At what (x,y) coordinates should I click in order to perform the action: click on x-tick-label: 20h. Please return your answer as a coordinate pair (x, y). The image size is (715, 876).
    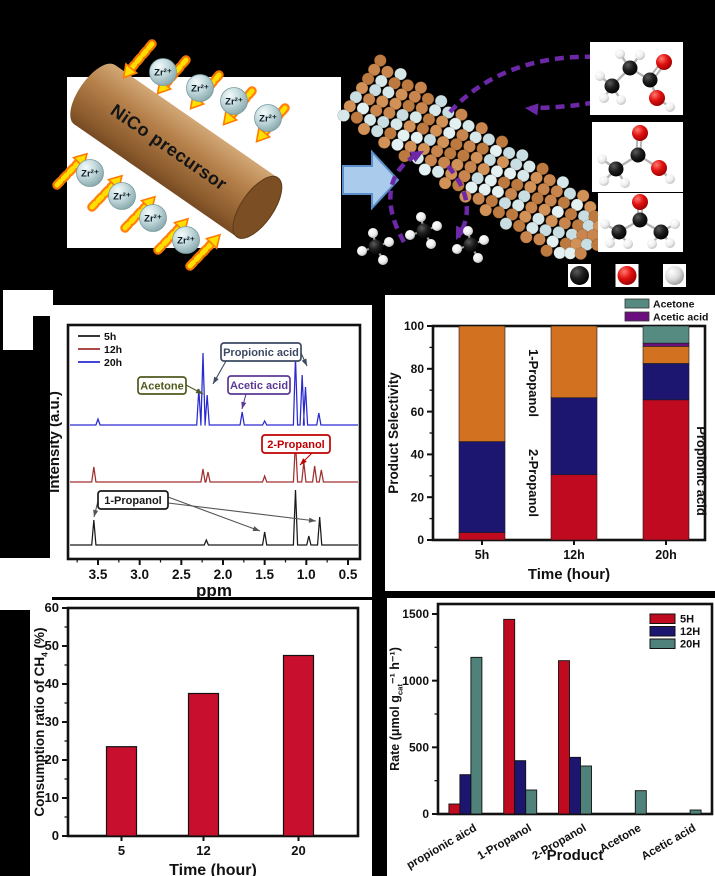
    Looking at the image, I should click on (666, 555).